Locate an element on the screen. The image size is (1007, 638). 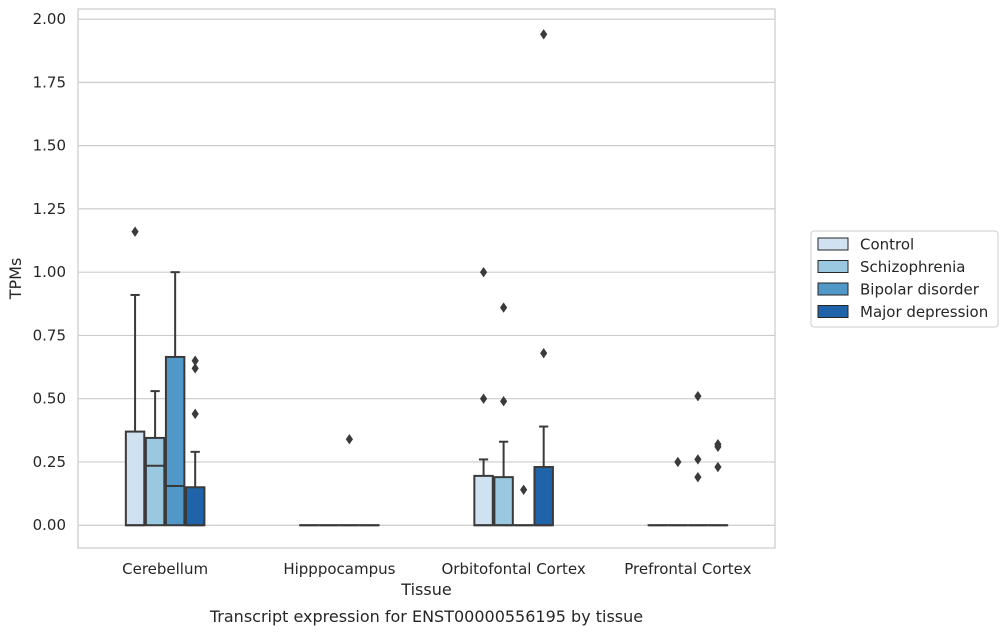
y-axis-label: TPMs is located at coordinates (15, 279).